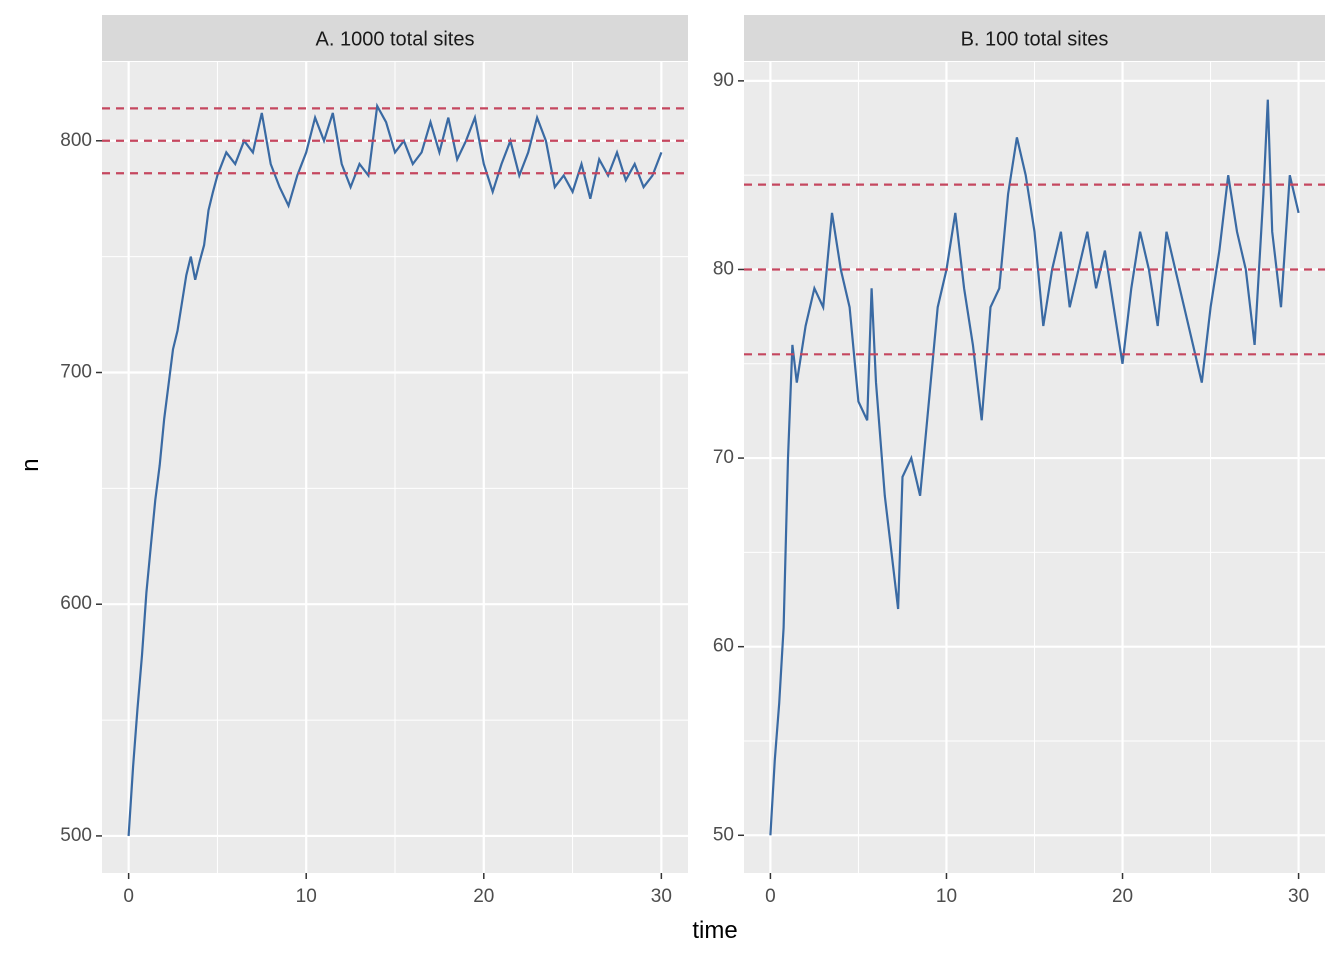 The height and width of the screenshot is (965, 1344). I want to click on y-tick-label: 600, so click(76, 603).